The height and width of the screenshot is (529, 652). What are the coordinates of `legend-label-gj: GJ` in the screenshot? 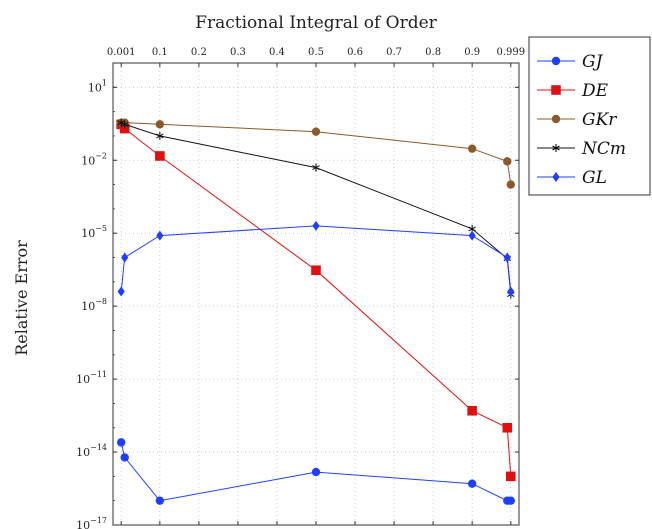 It's located at (593, 62).